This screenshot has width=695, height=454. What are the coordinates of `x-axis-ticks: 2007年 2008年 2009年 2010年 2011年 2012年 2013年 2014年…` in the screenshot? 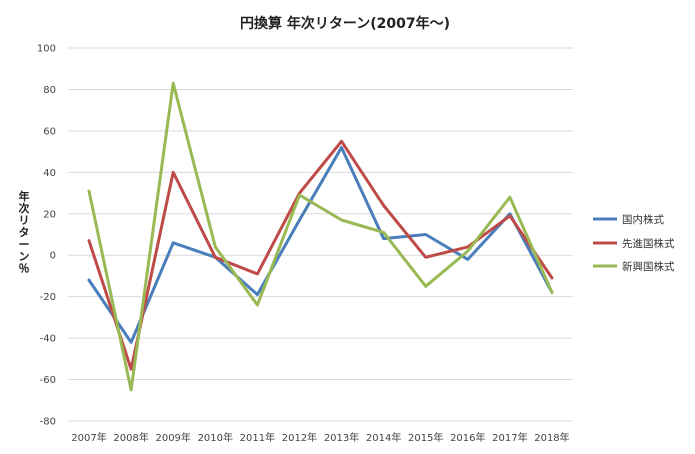 It's located at (320, 437).